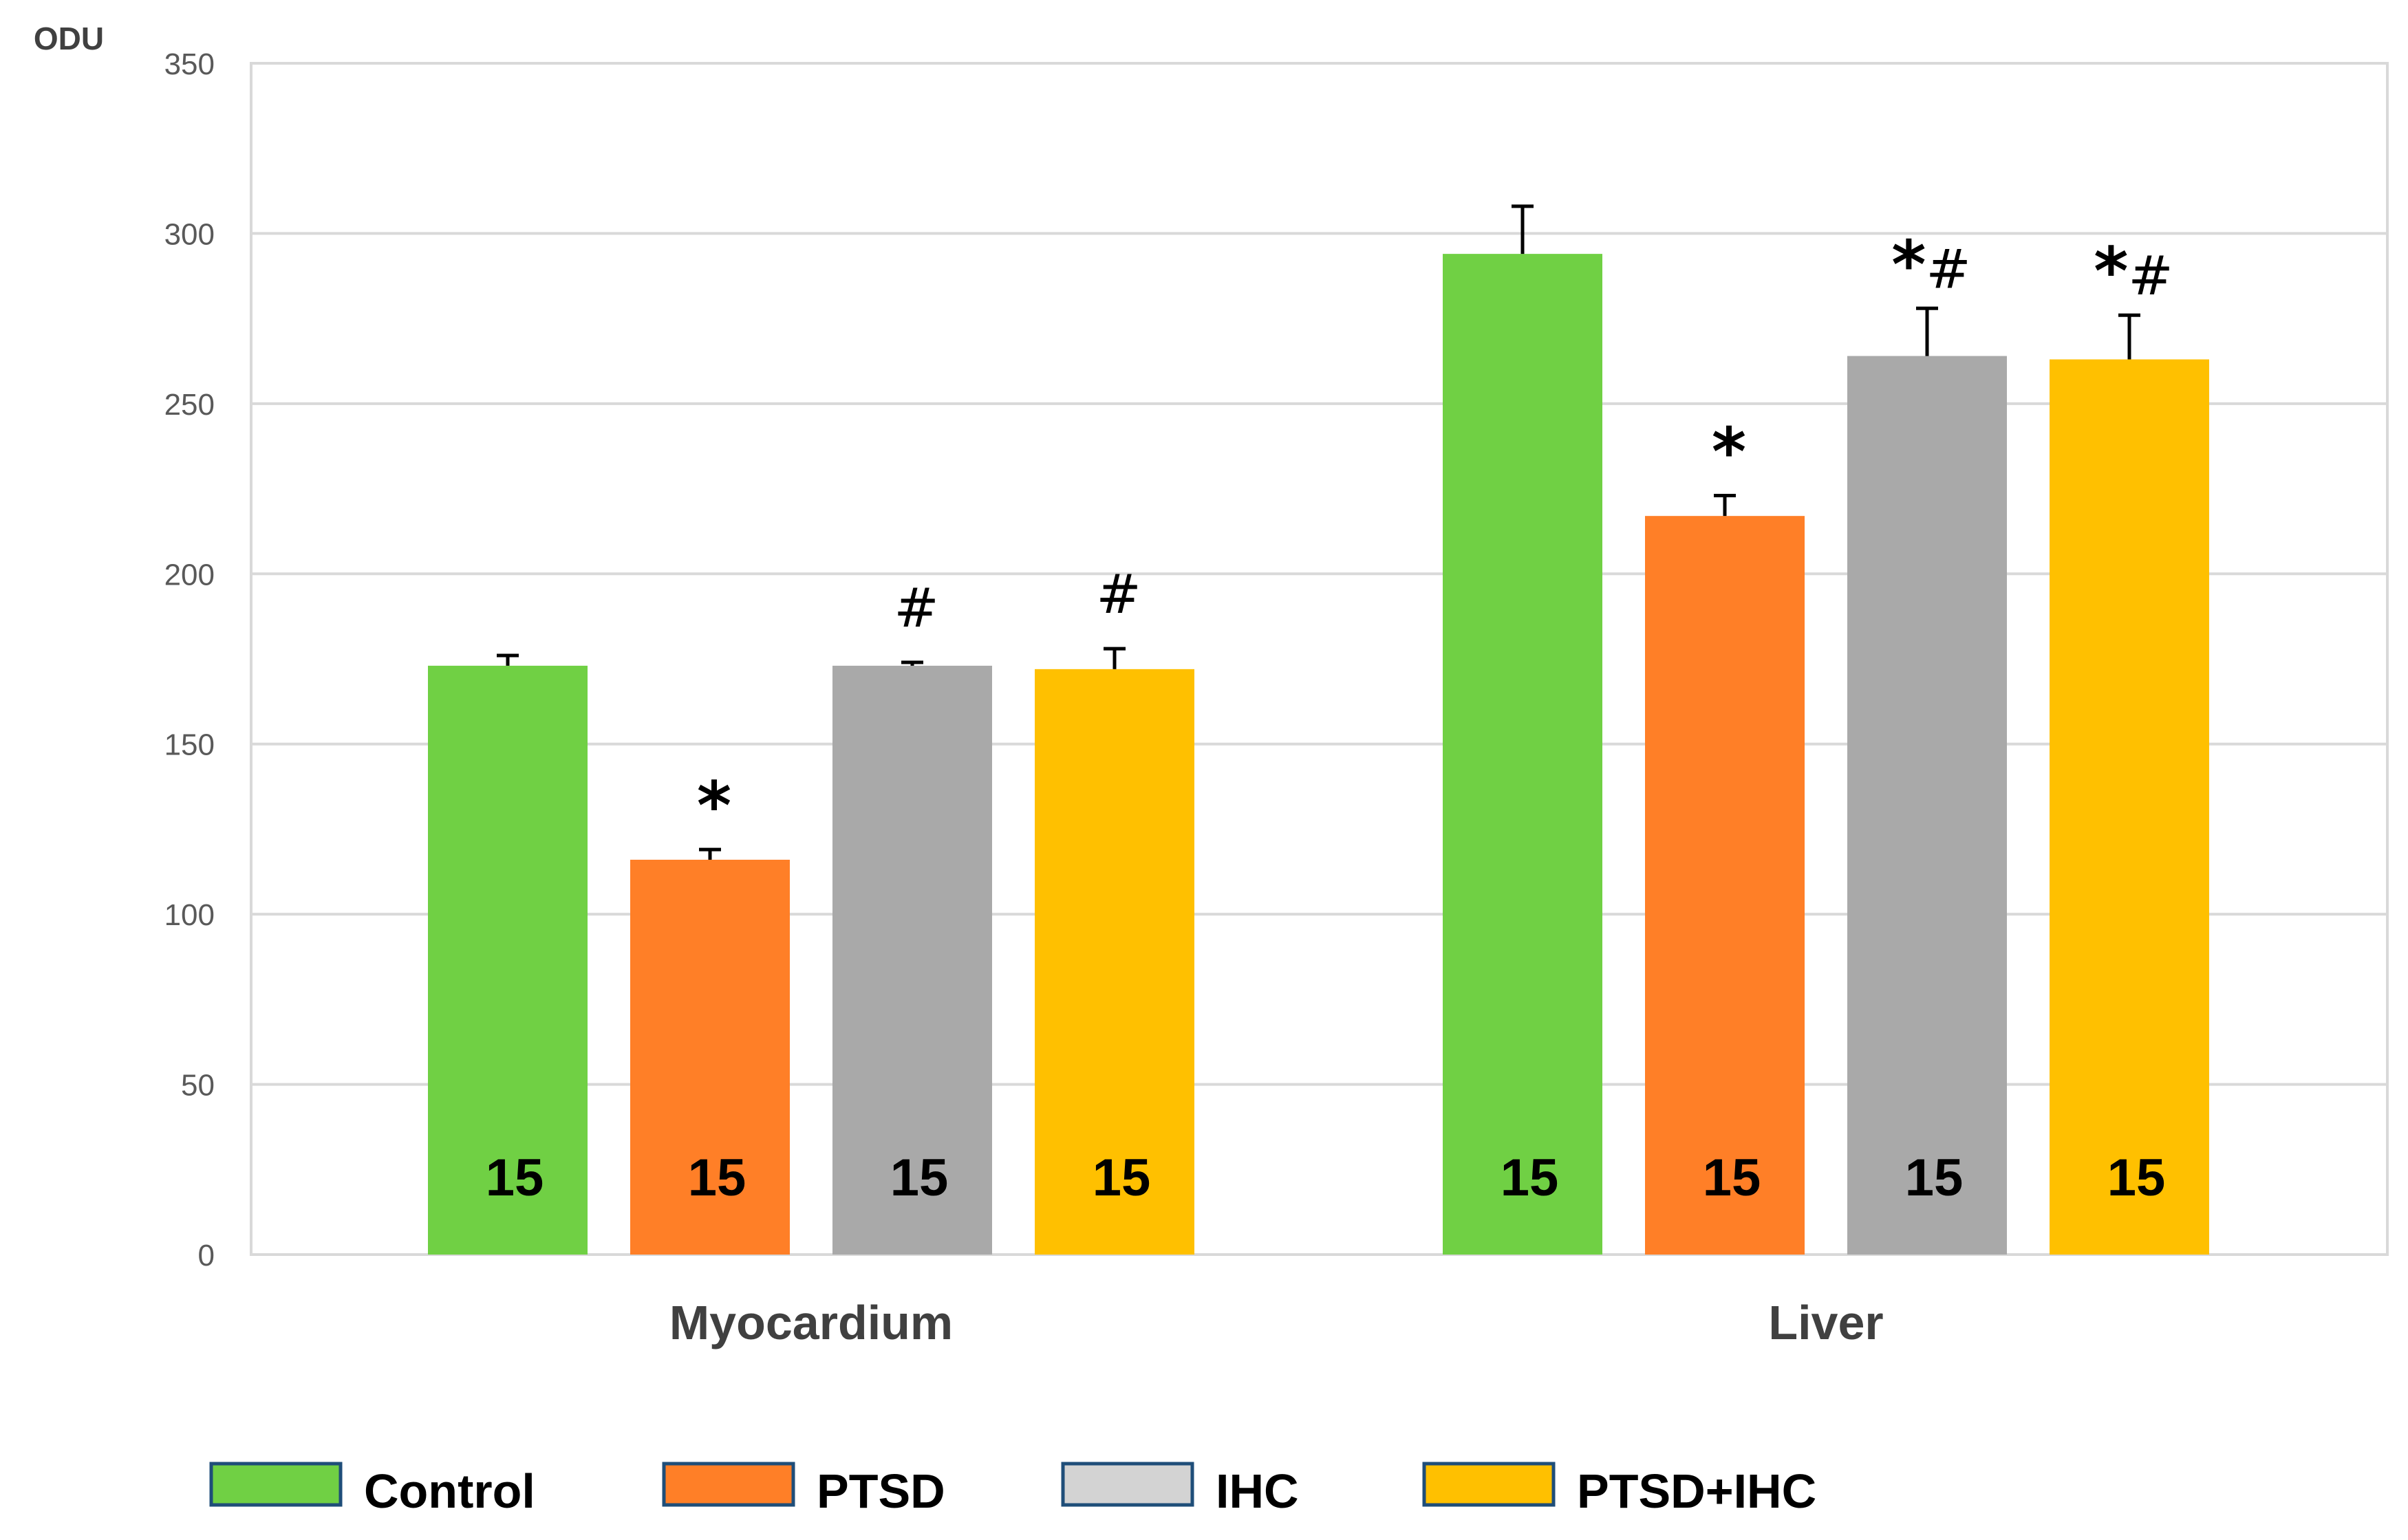 Image resolution: width=2408 pixels, height=1540 pixels. Describe the element at coordinates (189, 64) in the screenshot. I see `y-tick-label: 350` at that location.